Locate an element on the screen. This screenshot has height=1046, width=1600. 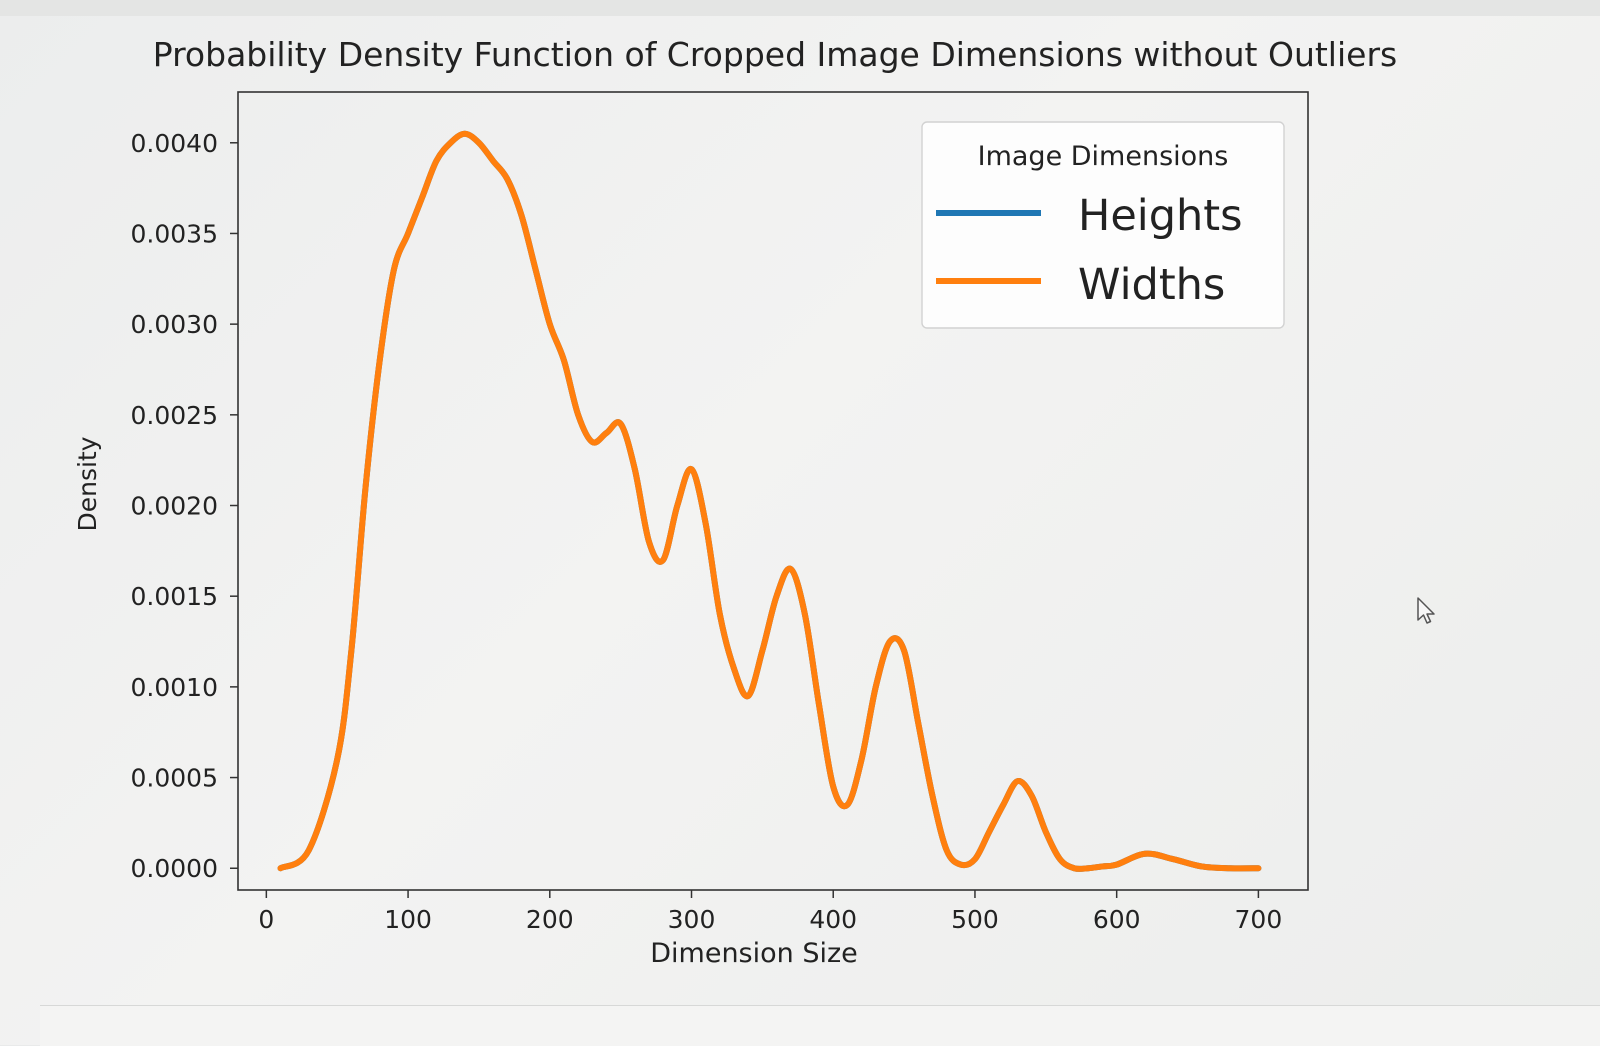
y-tick-label: 0.0015 is located at coordinates (174, 596).